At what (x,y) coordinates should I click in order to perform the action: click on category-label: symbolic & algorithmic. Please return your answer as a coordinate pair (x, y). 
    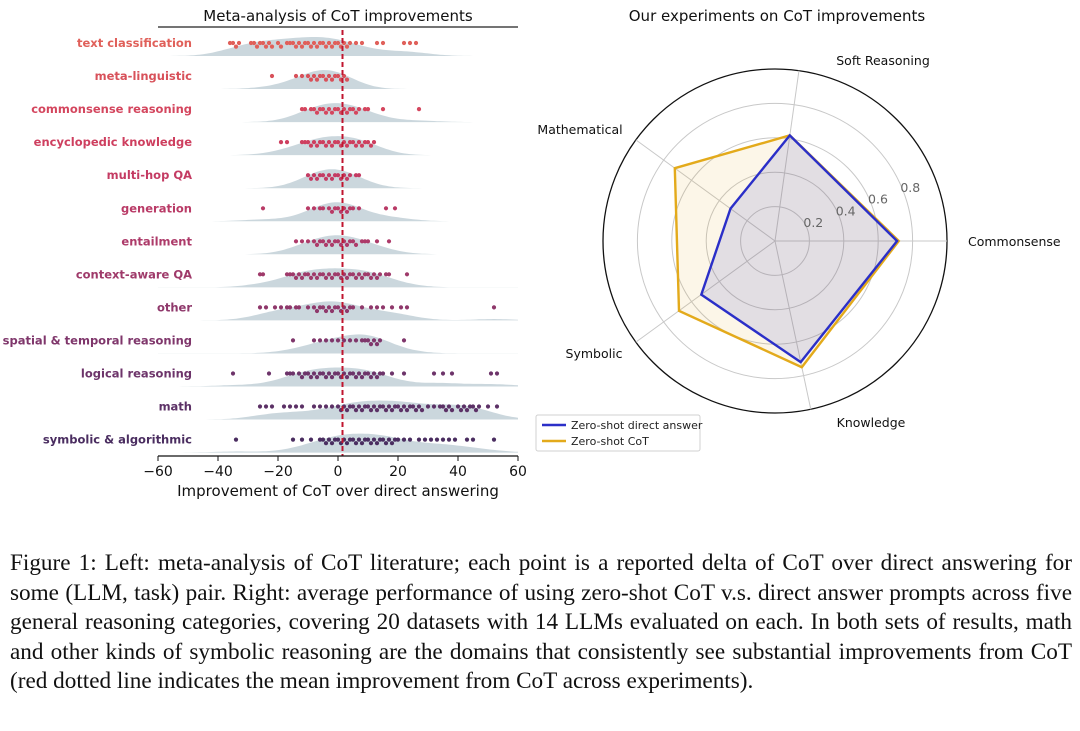
    Looking at the image, I should click on (117, 440).